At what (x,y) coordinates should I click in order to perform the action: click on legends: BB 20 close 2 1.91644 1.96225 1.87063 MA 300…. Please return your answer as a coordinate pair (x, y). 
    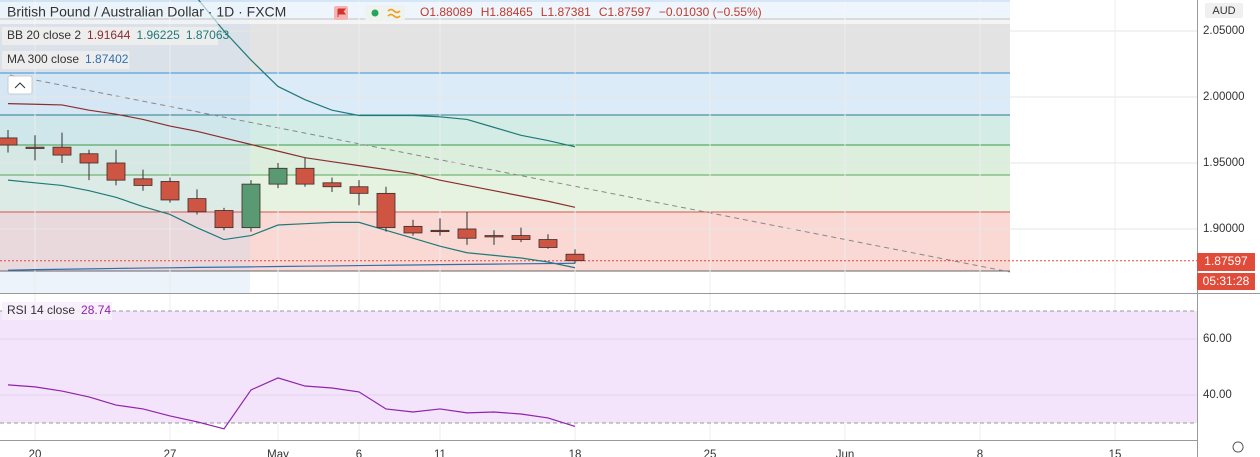
    Looking at the image, I should click on (116, 173).